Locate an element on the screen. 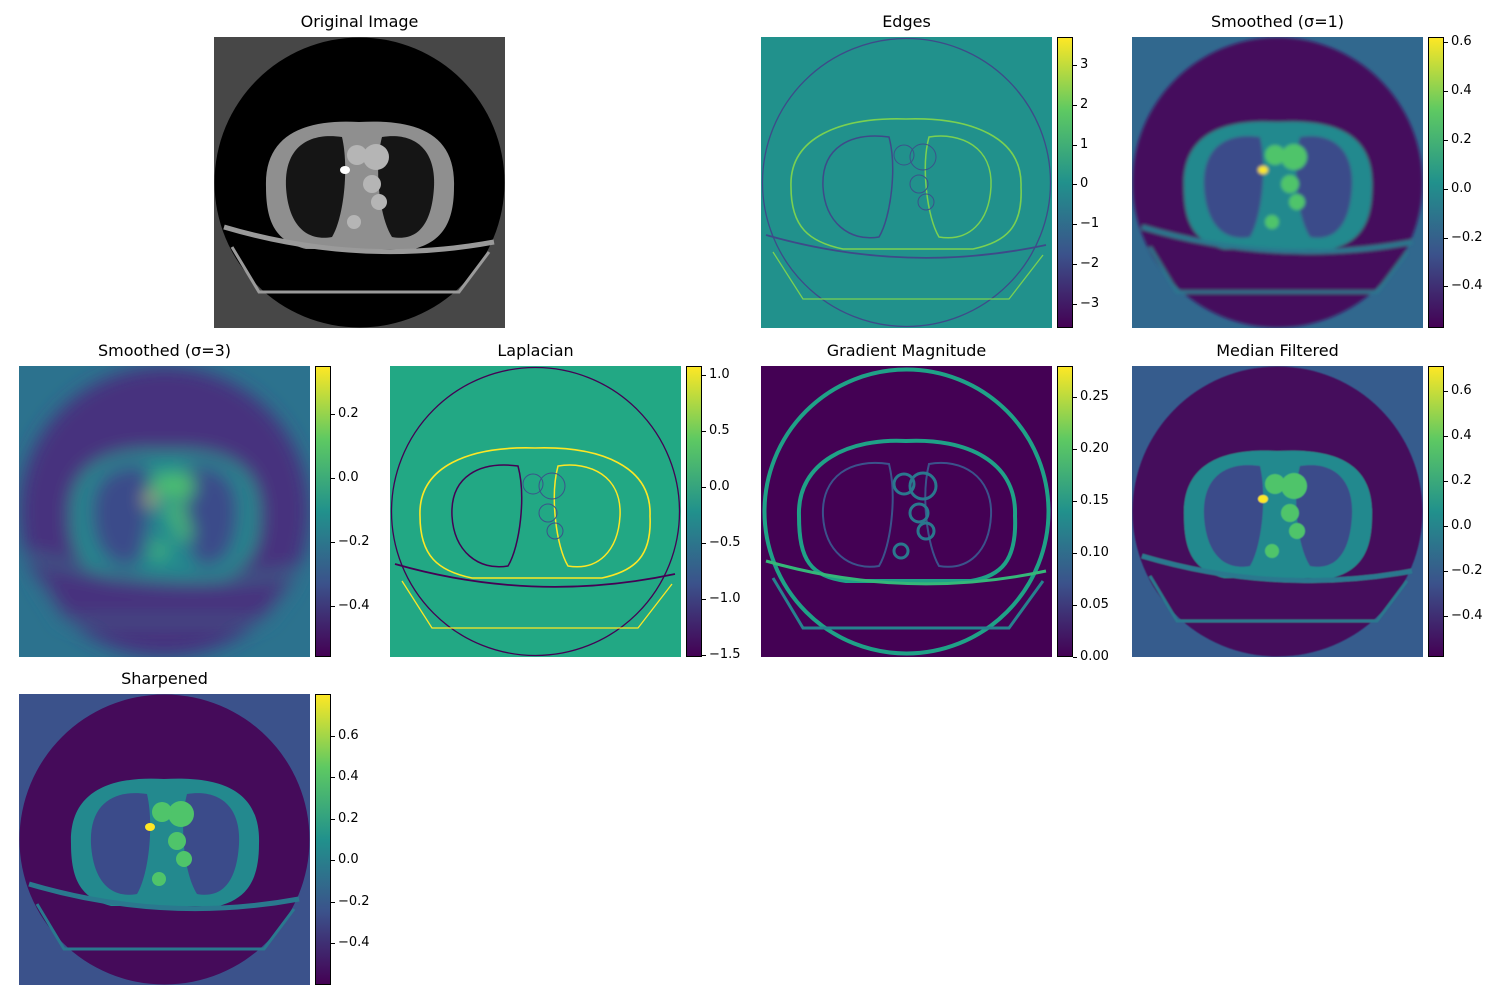  colorbar-tick-label: −1 is located at coordinates (1090, 223).